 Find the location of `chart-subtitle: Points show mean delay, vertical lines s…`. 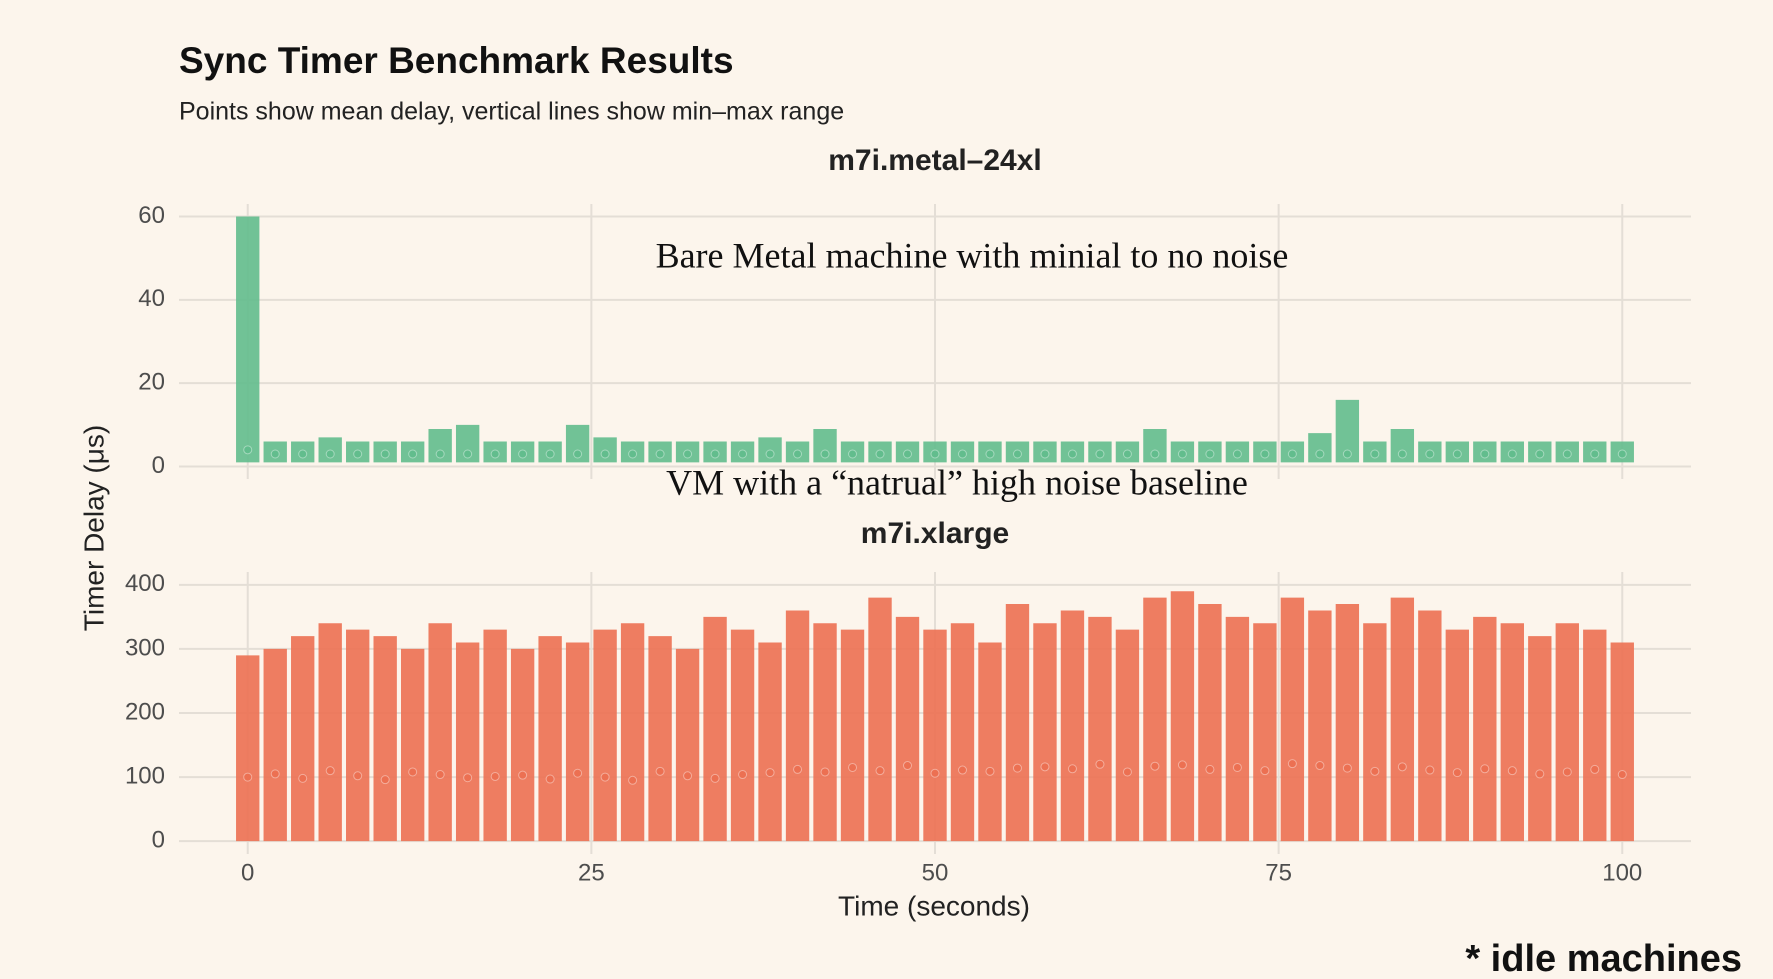

chart-subtitle: Points show mean delay, vertical lines s… is located at coordinates (511, 112).